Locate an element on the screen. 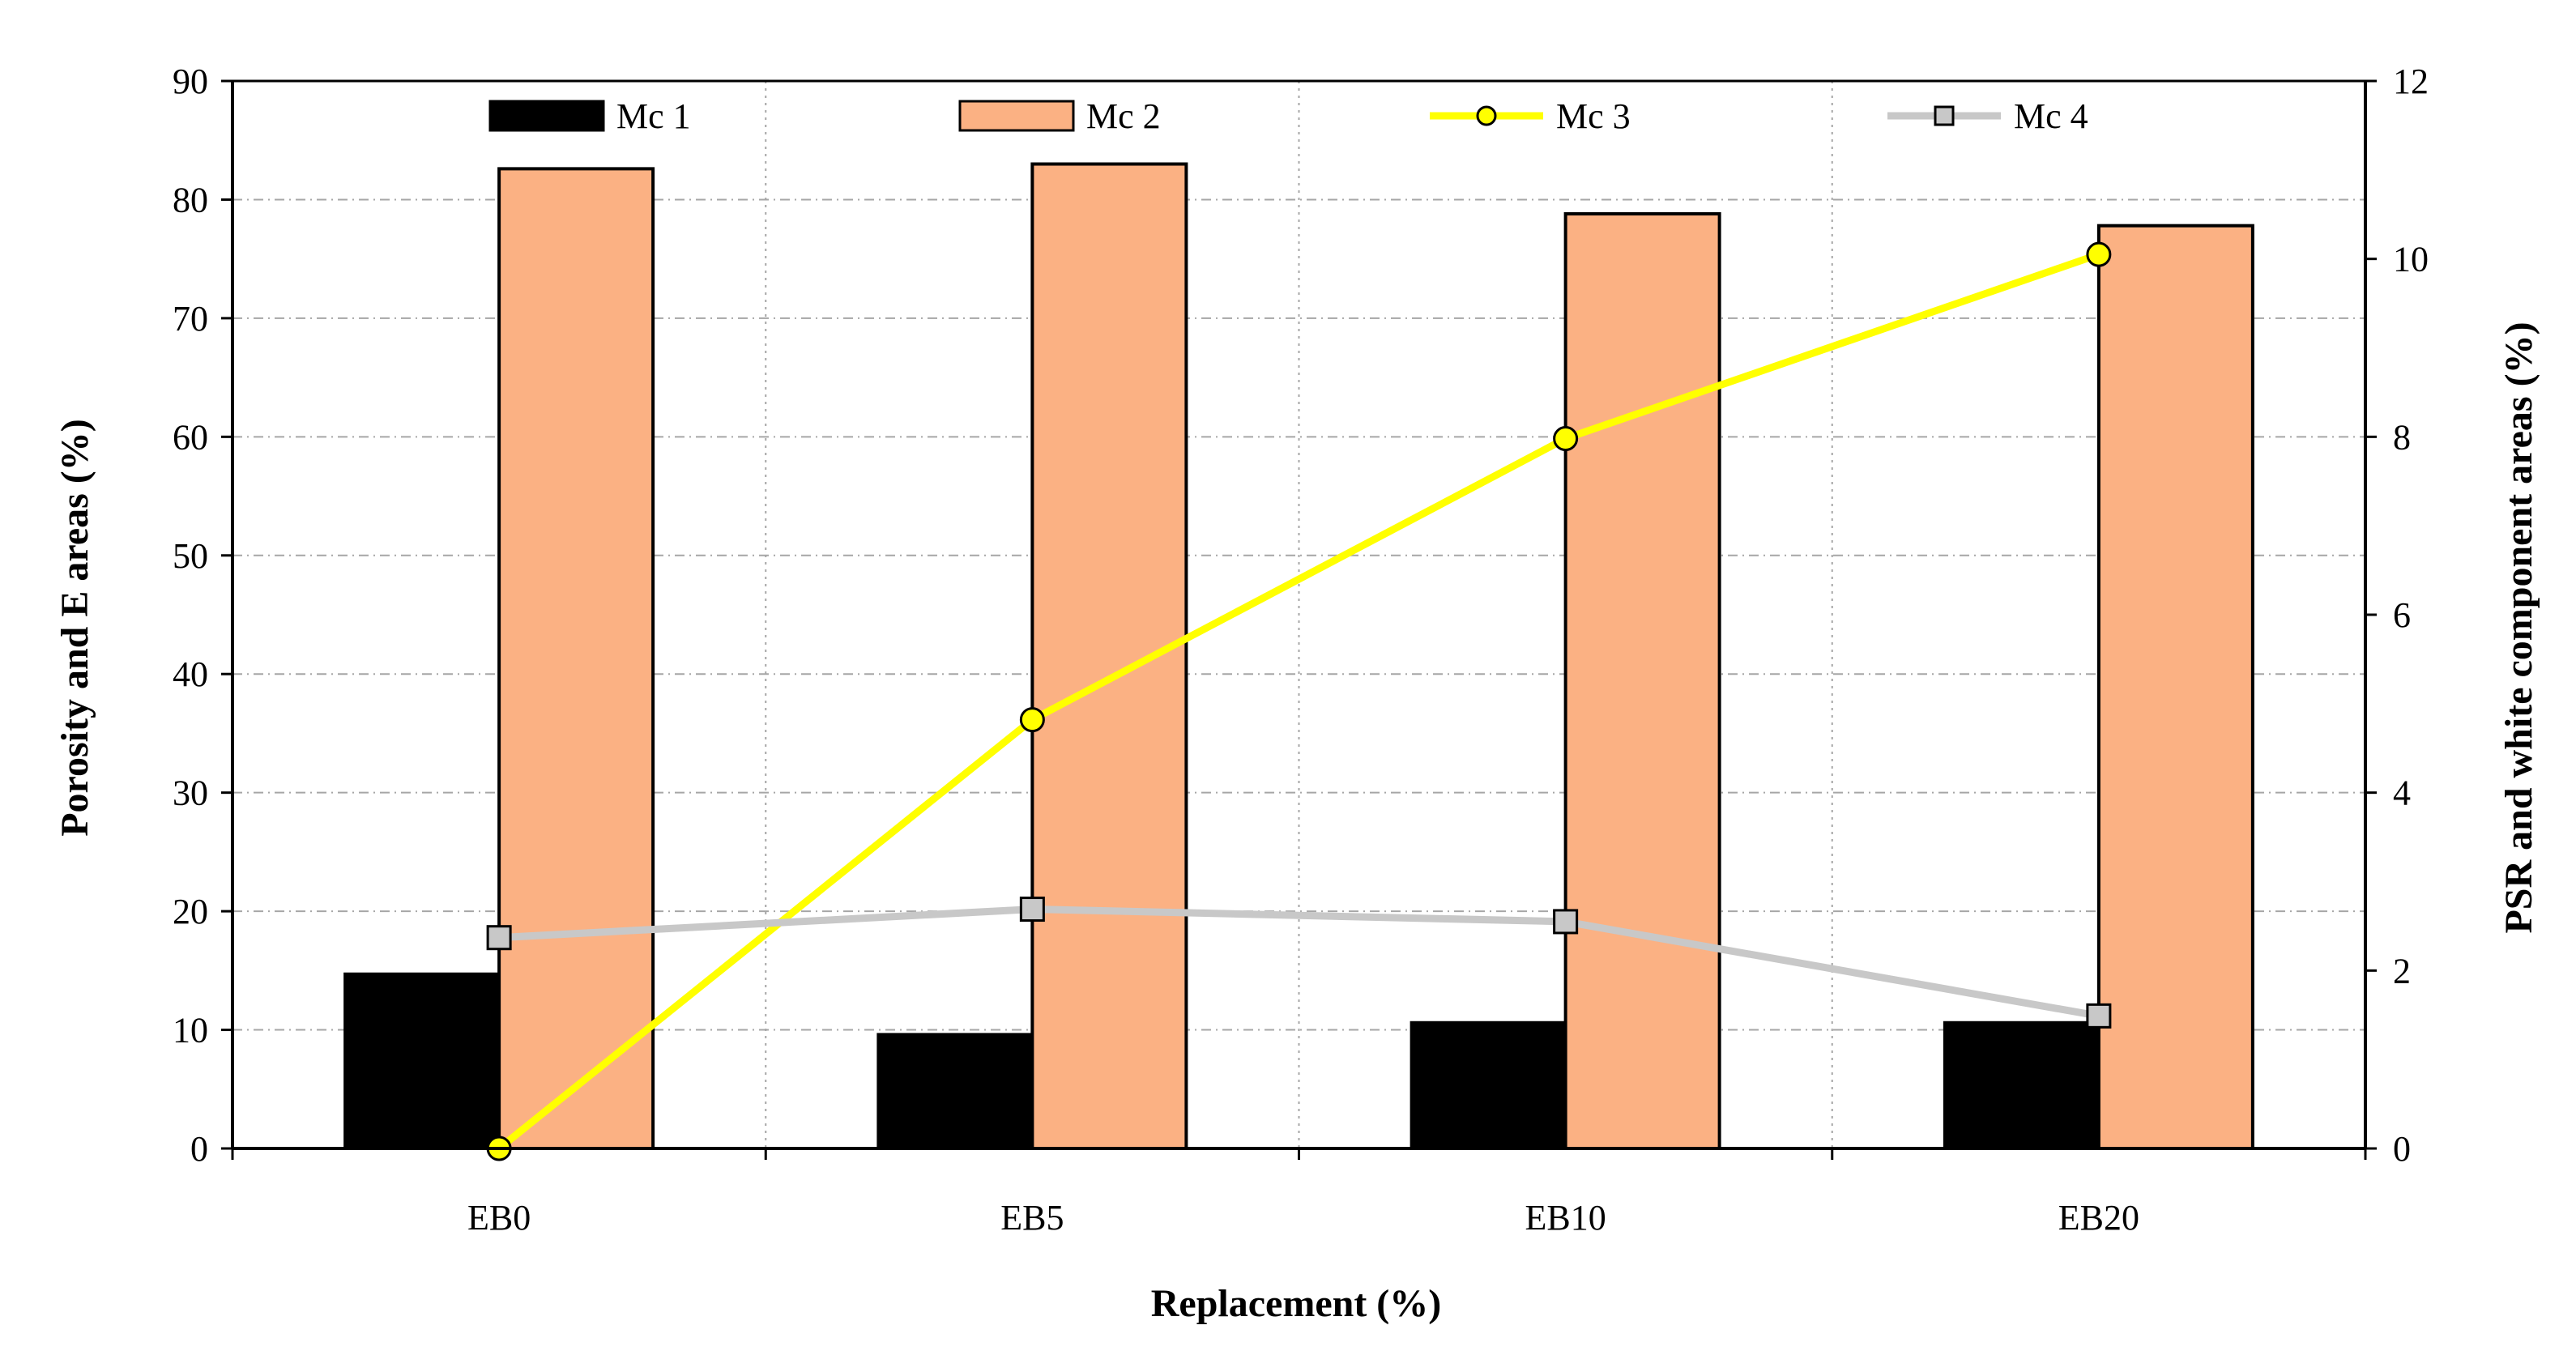  bar-mc2-eb5 is located at coordinates (1109, 656).